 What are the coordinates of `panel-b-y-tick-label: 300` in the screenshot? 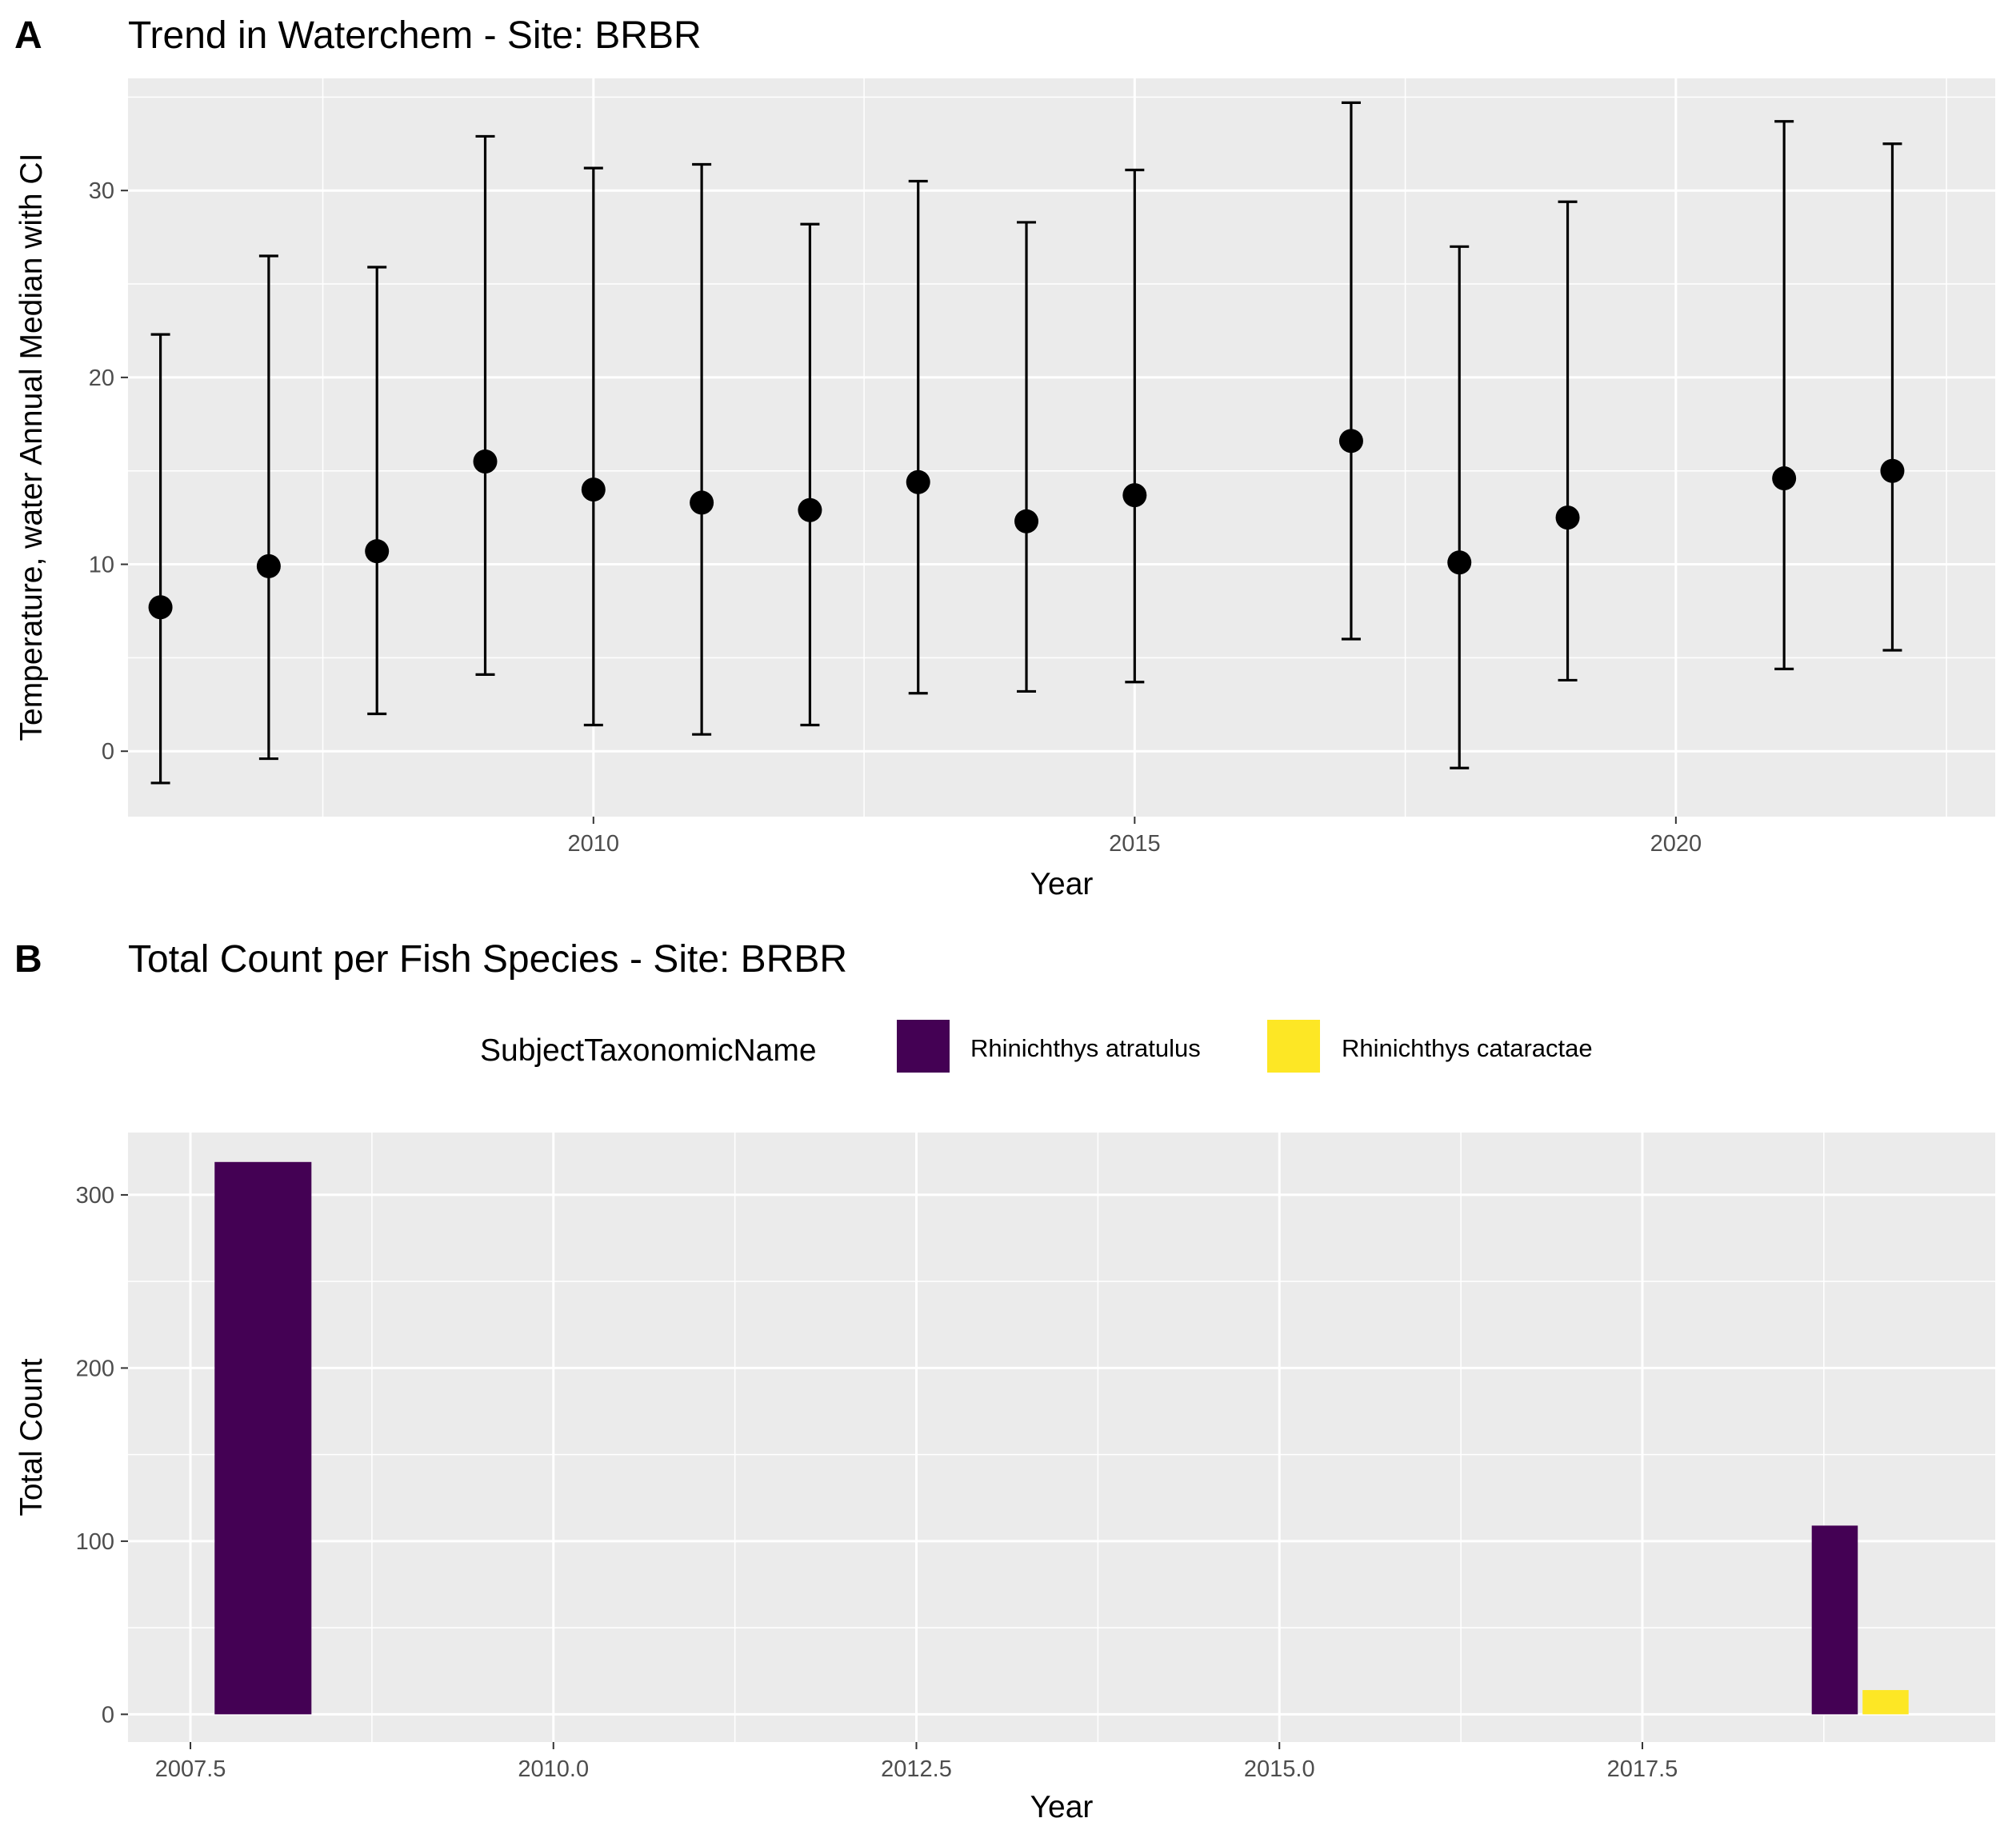 It's located at (95, 1196).